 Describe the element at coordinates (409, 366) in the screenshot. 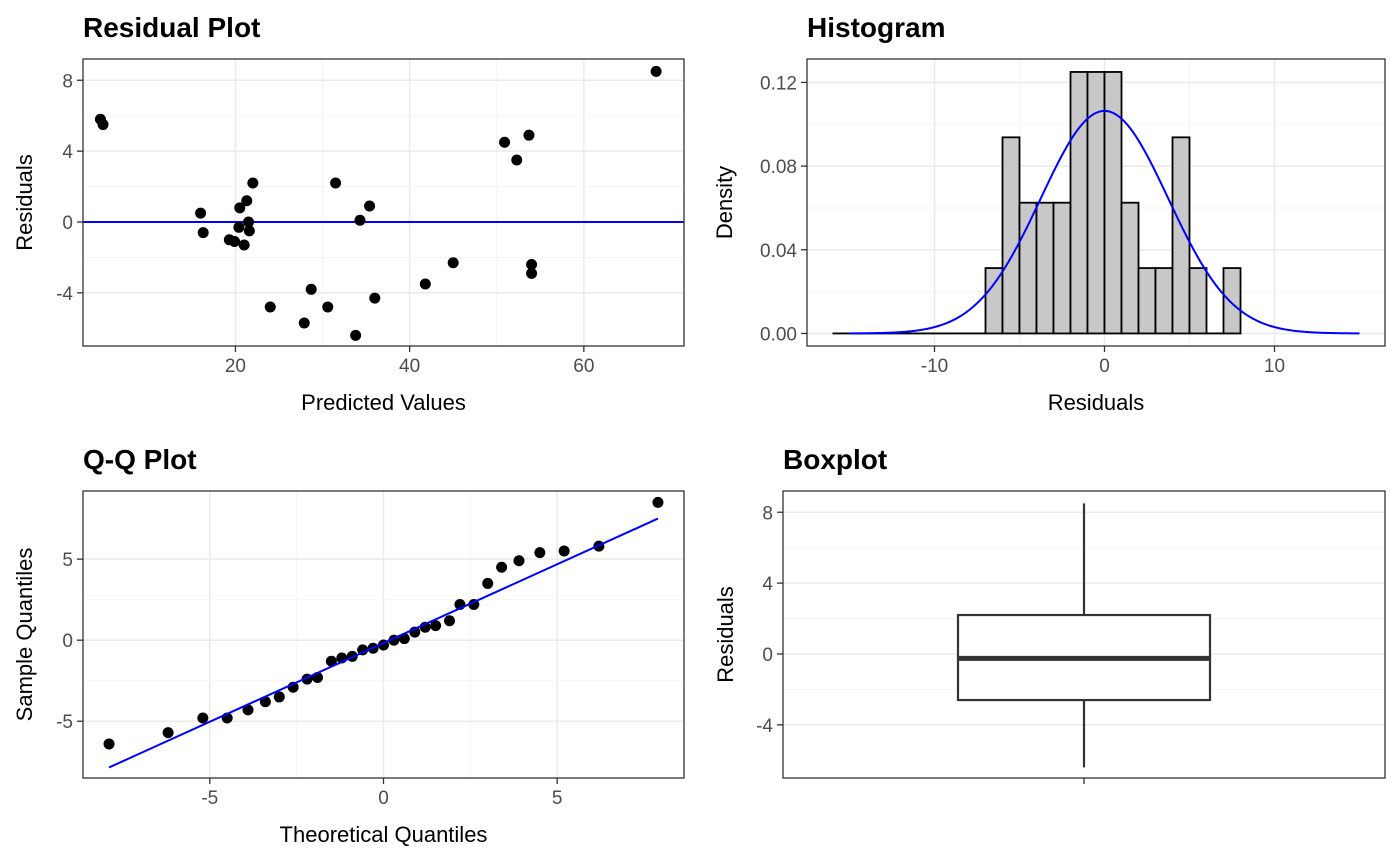

I see `chart-0-x-tick-label: 40` at that location.